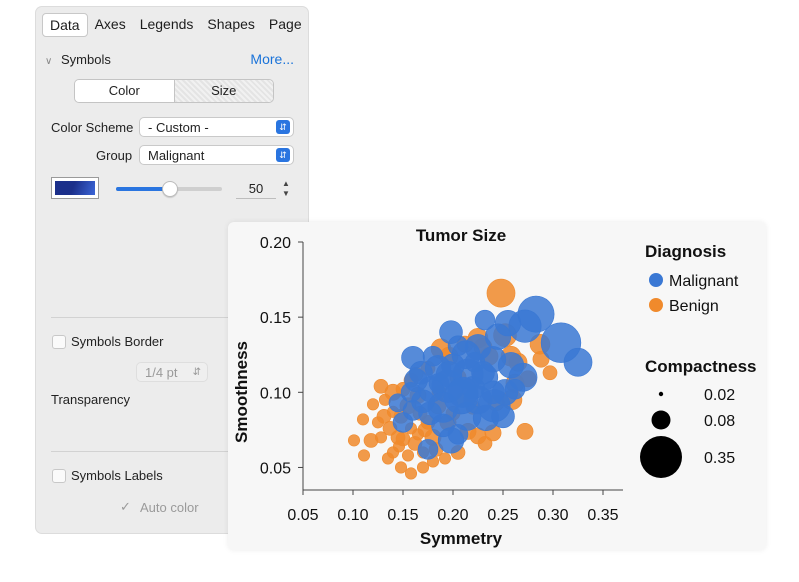 The image size is (799, 582). What do you see at coordinates (275, 468) in the screenshot?
I see `y-tick-label: 0.05` at bounding box center [275, 468].